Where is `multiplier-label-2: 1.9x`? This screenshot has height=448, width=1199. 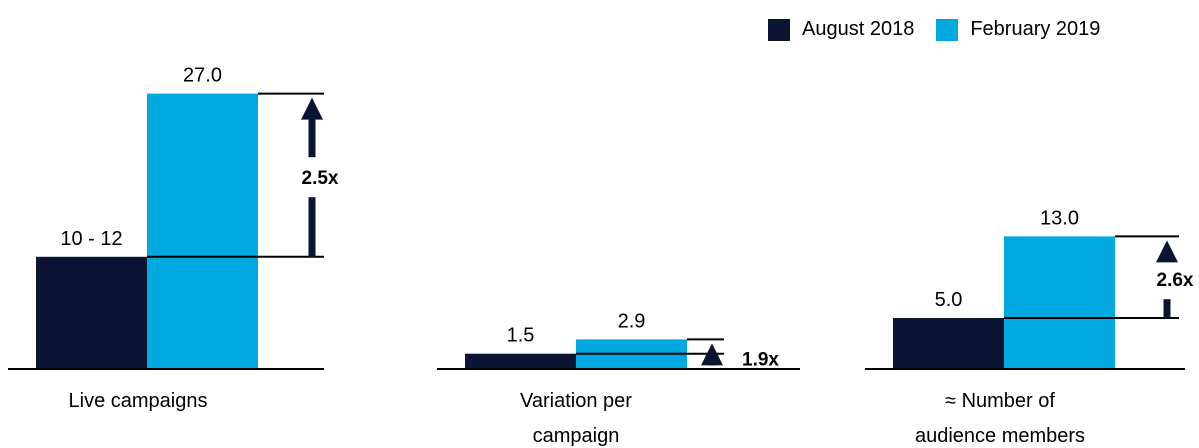 multiplier-label-2: 1.9x is located at coordinates (760, 359).